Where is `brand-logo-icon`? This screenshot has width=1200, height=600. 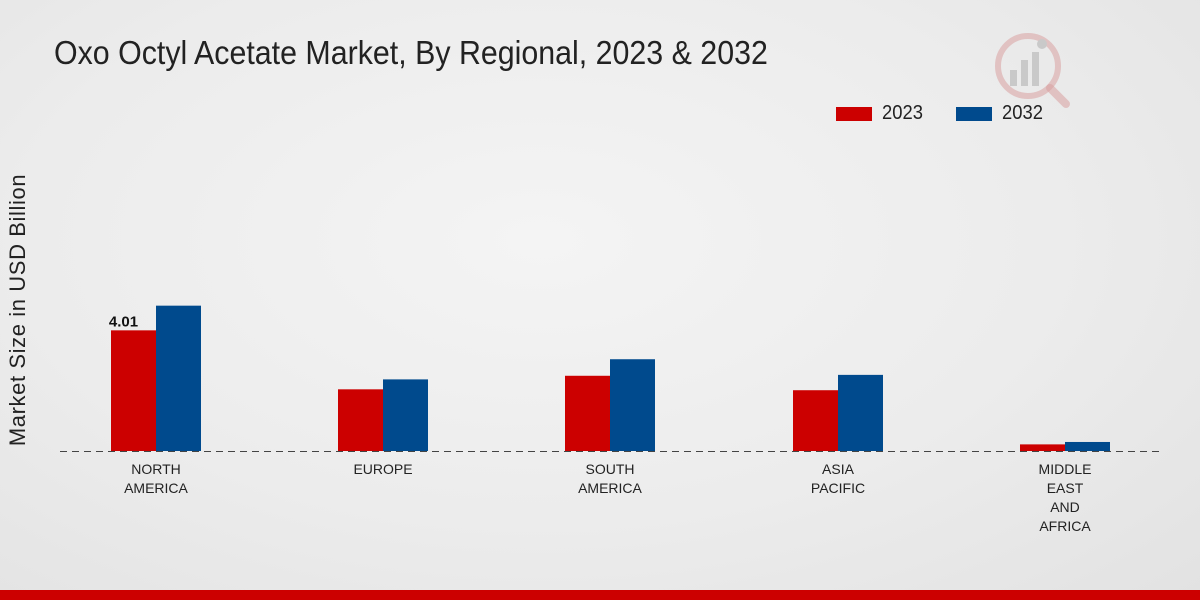 brand-logo-icon is located at coordinates (1032, 70).